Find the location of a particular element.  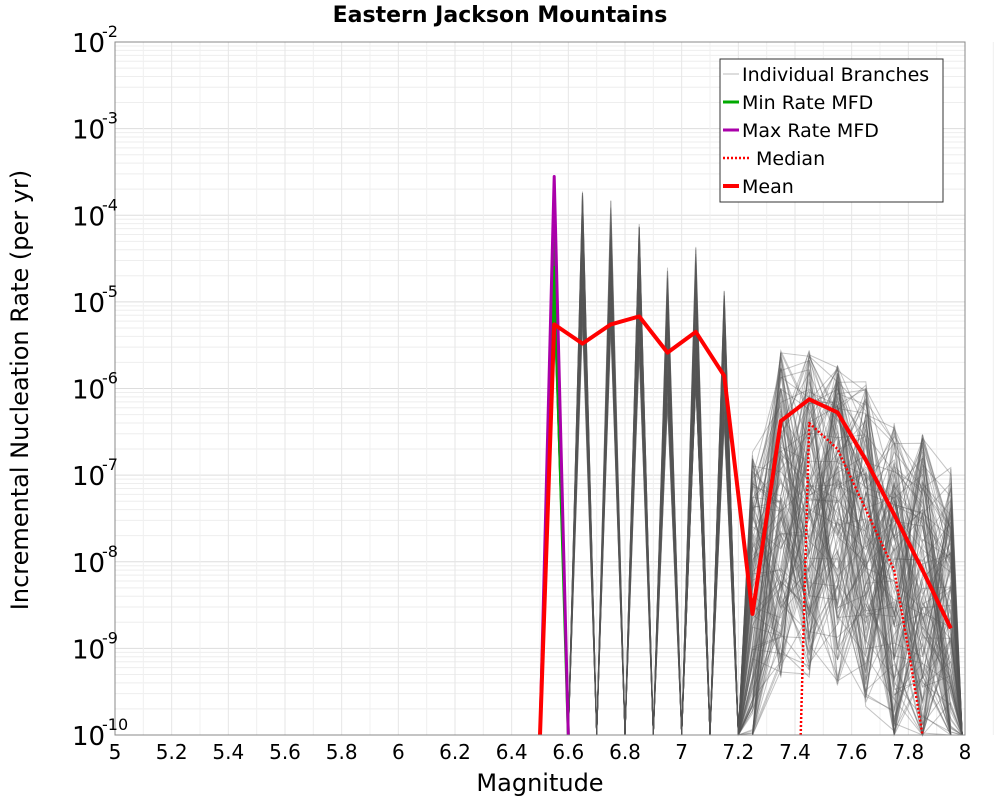

y-tick-label: 10⁻³ is located at coordinates (95, 127).